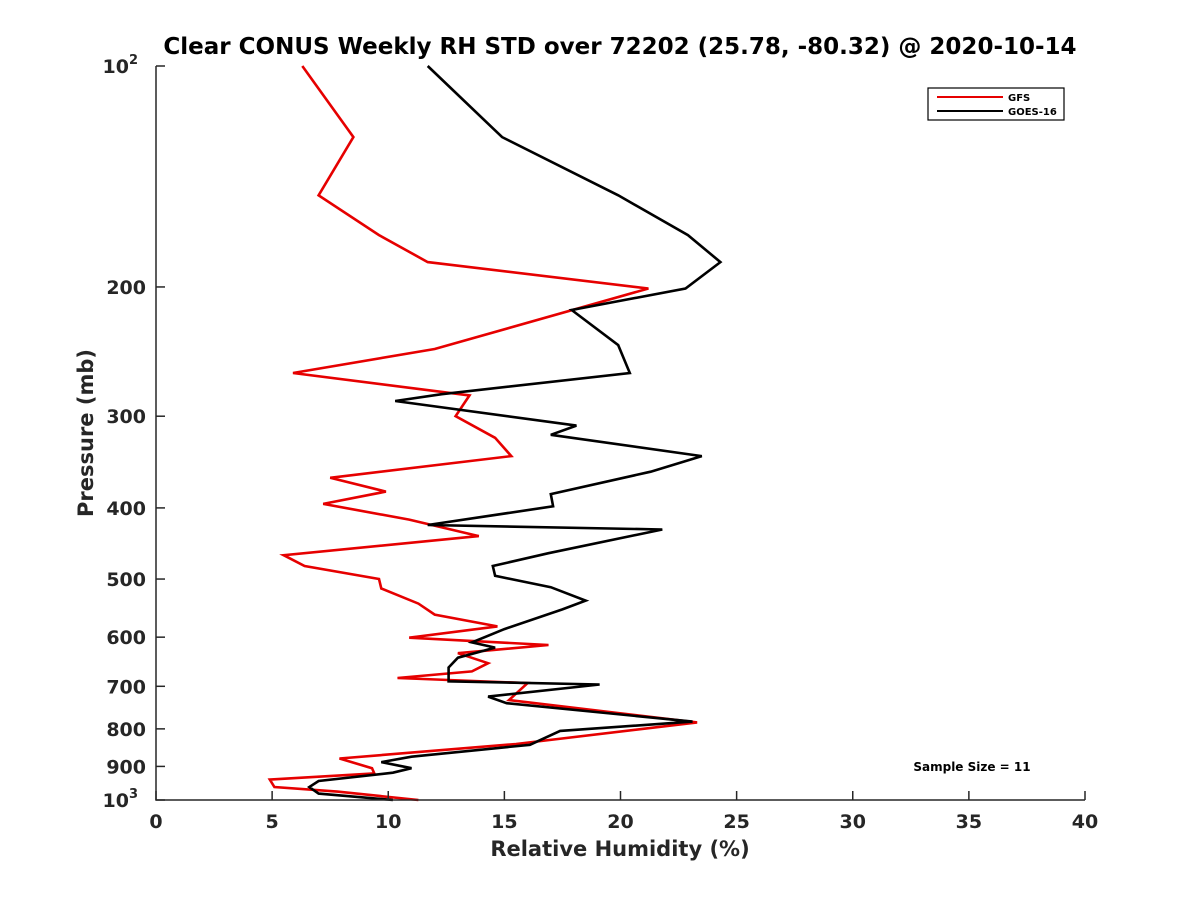  I want to click on sample-size-note: Sample Size = 11, so click(971, 767).